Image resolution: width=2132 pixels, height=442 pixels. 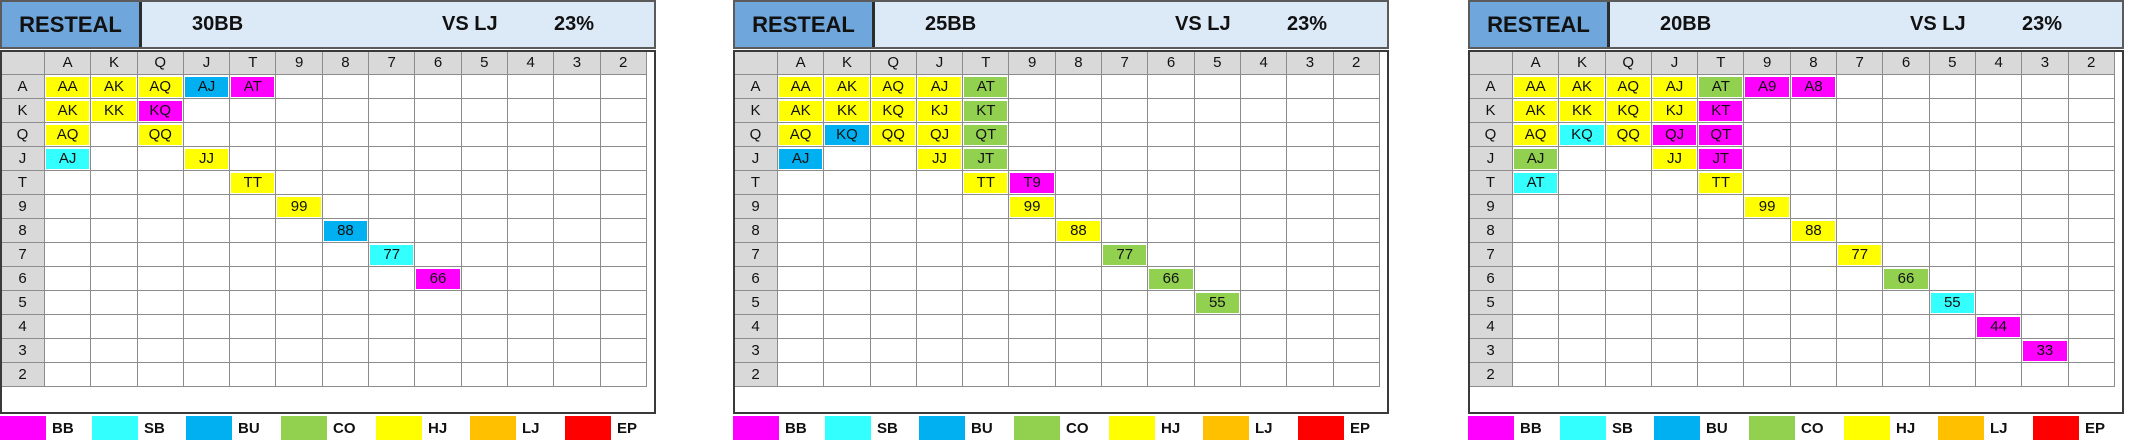 I want to click on hand-cell: KK, so click(x=847, y=110).